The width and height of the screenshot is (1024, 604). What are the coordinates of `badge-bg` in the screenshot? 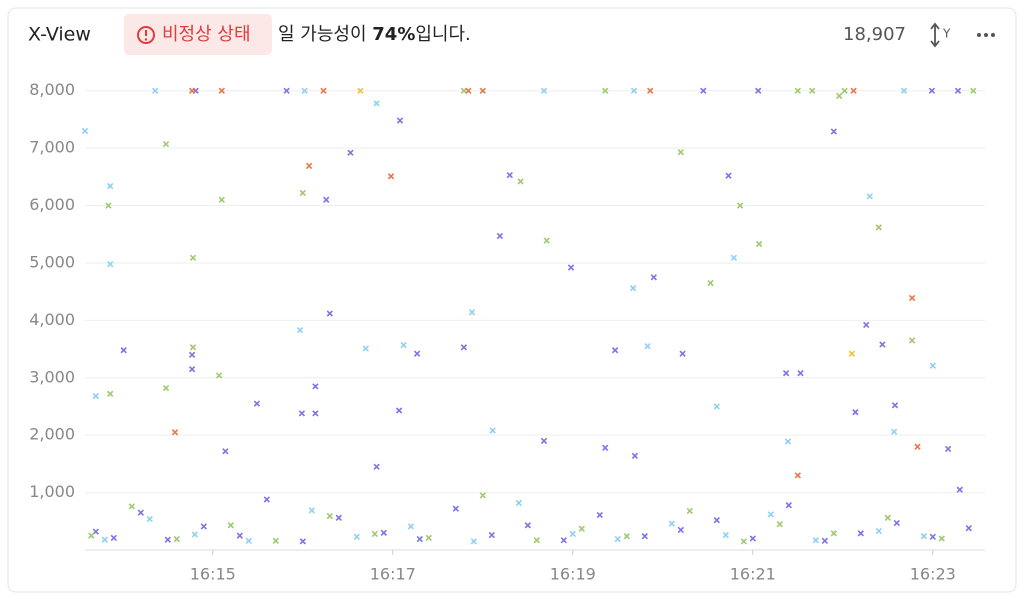 It's located at (198, 34).